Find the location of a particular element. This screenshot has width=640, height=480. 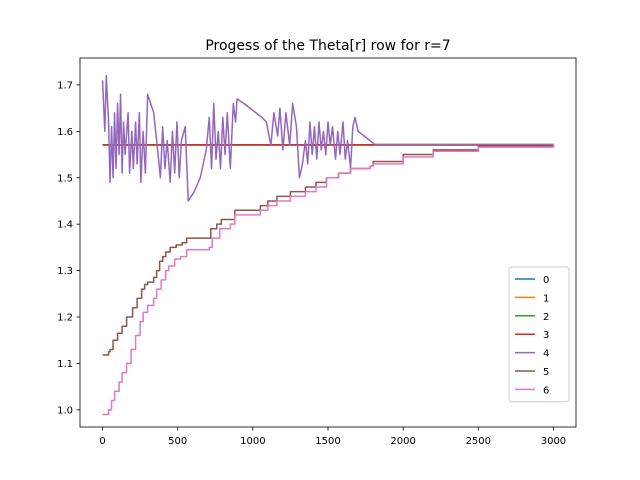

y-tick-label: 1.1 is located at coordinates (65, 364).